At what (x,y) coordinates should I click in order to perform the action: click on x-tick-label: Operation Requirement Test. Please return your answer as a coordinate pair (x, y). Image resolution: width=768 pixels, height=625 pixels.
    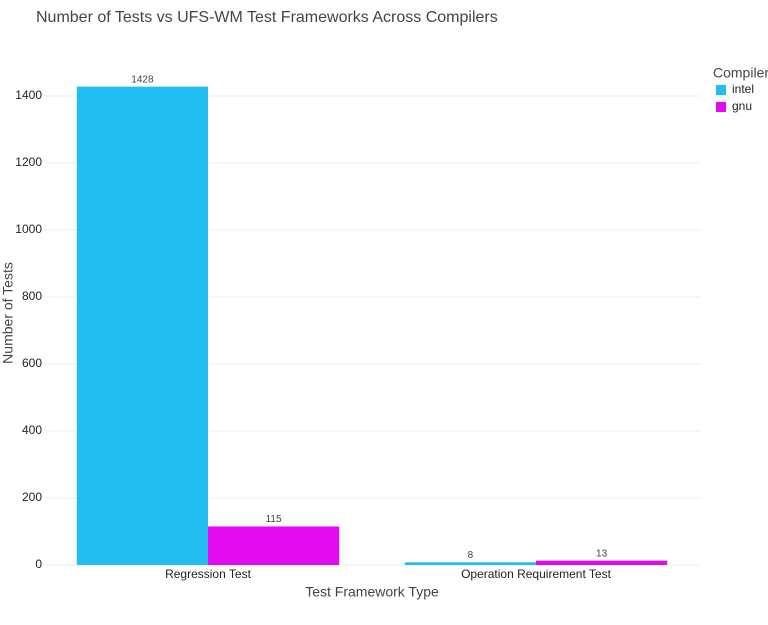
    Looking at the image, I should click on (536, 574).